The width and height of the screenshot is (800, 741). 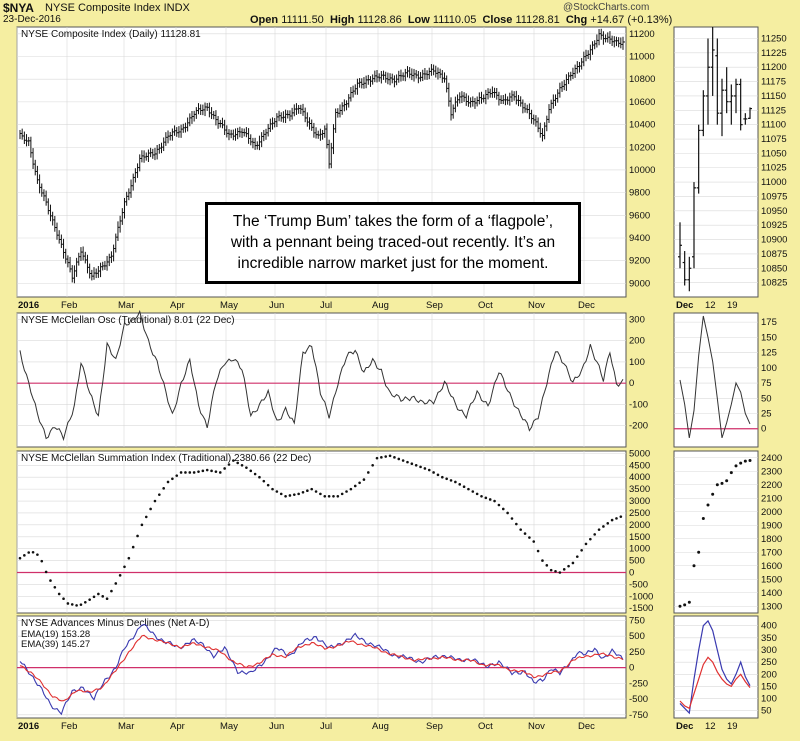 What do you see at coordinates (637, 319) in the screenshot?
I see `y-tick-label-osc: 300` at bounding box center [637, 319].